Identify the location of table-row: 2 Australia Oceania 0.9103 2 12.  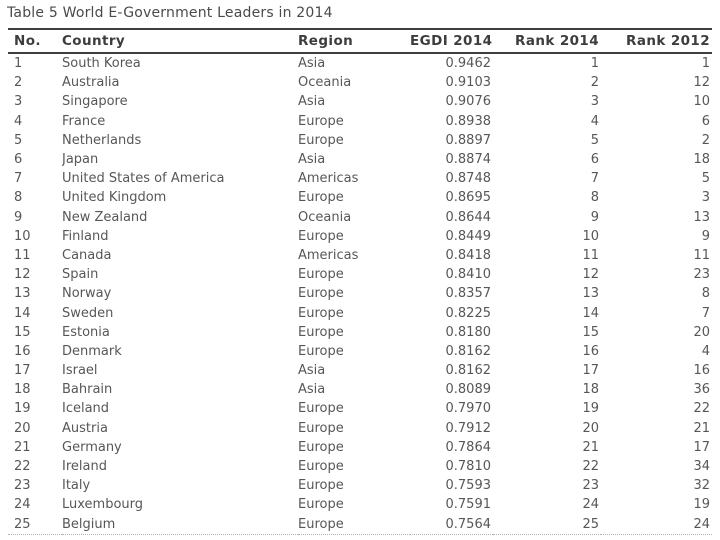
(360, 82).